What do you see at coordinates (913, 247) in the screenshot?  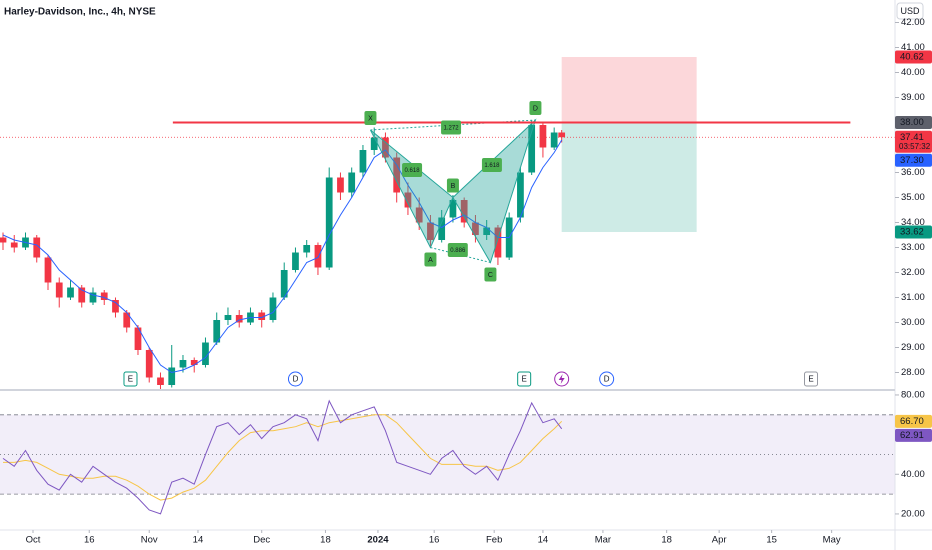 I see `y-tick-label: 33.00` at bounding box center [913, 247].